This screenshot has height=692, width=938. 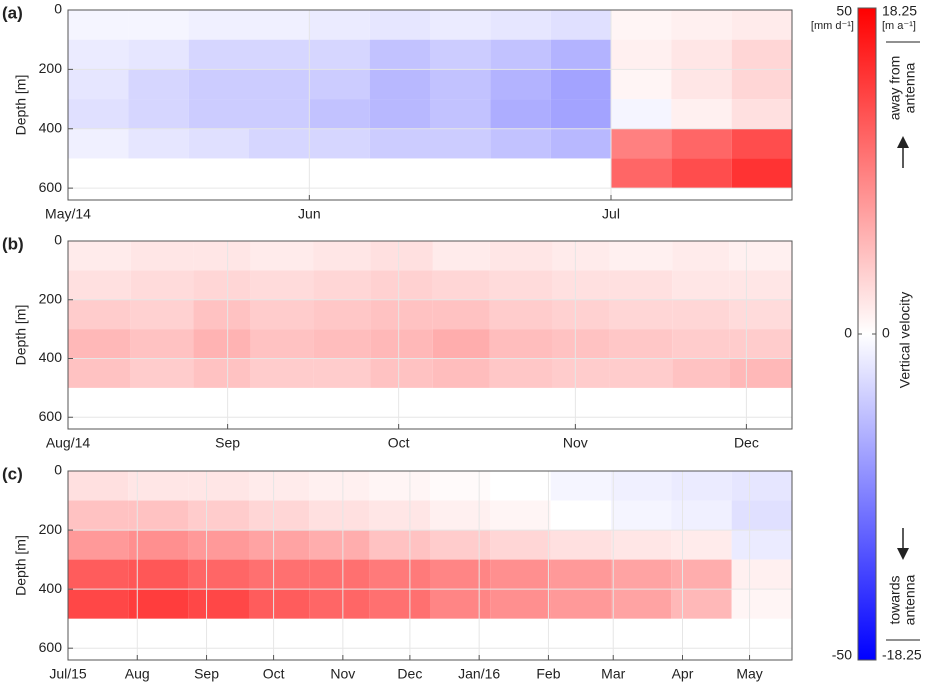 What do you see at coordinates (309, 214) in the screenshot?
I see `x-tick-label: Jun` at bounding box center [309, 214].